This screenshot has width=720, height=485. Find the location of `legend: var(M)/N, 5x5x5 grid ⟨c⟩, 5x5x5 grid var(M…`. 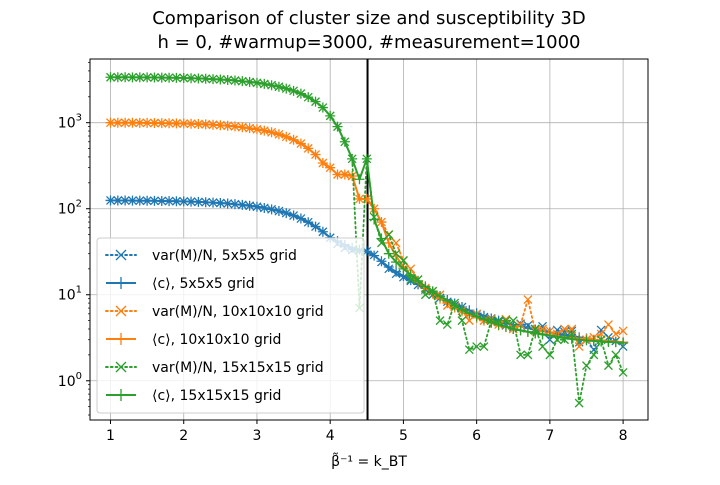

legend: var(M)/N, 5x5x5 grid ⟨c⟩, 5x5x5 grid var(M… is located at coordinates (230, 325).